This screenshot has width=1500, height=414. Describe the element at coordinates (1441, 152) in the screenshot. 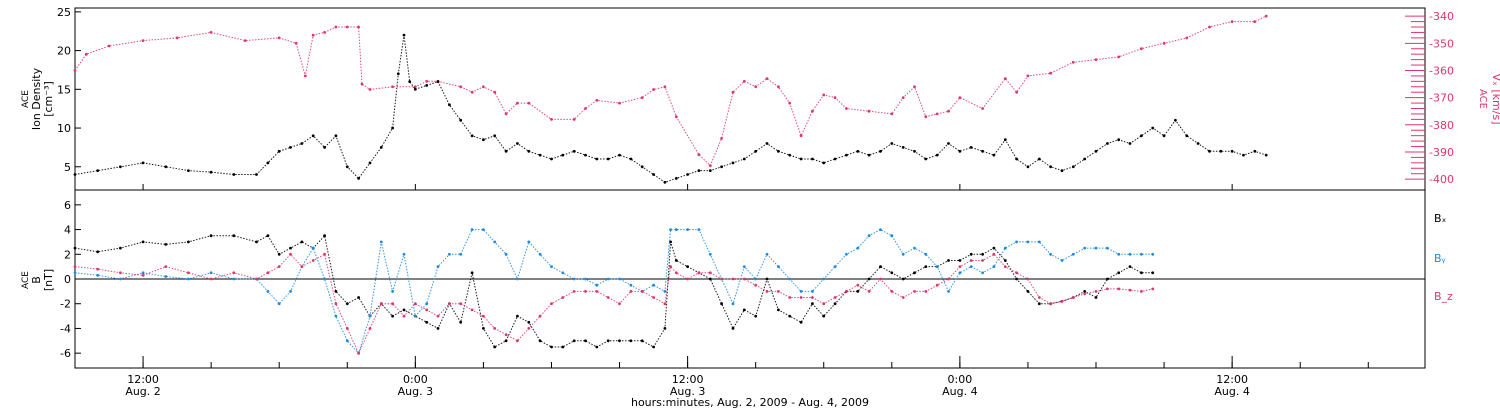

I see `y2-tick-label: -390` at that location.